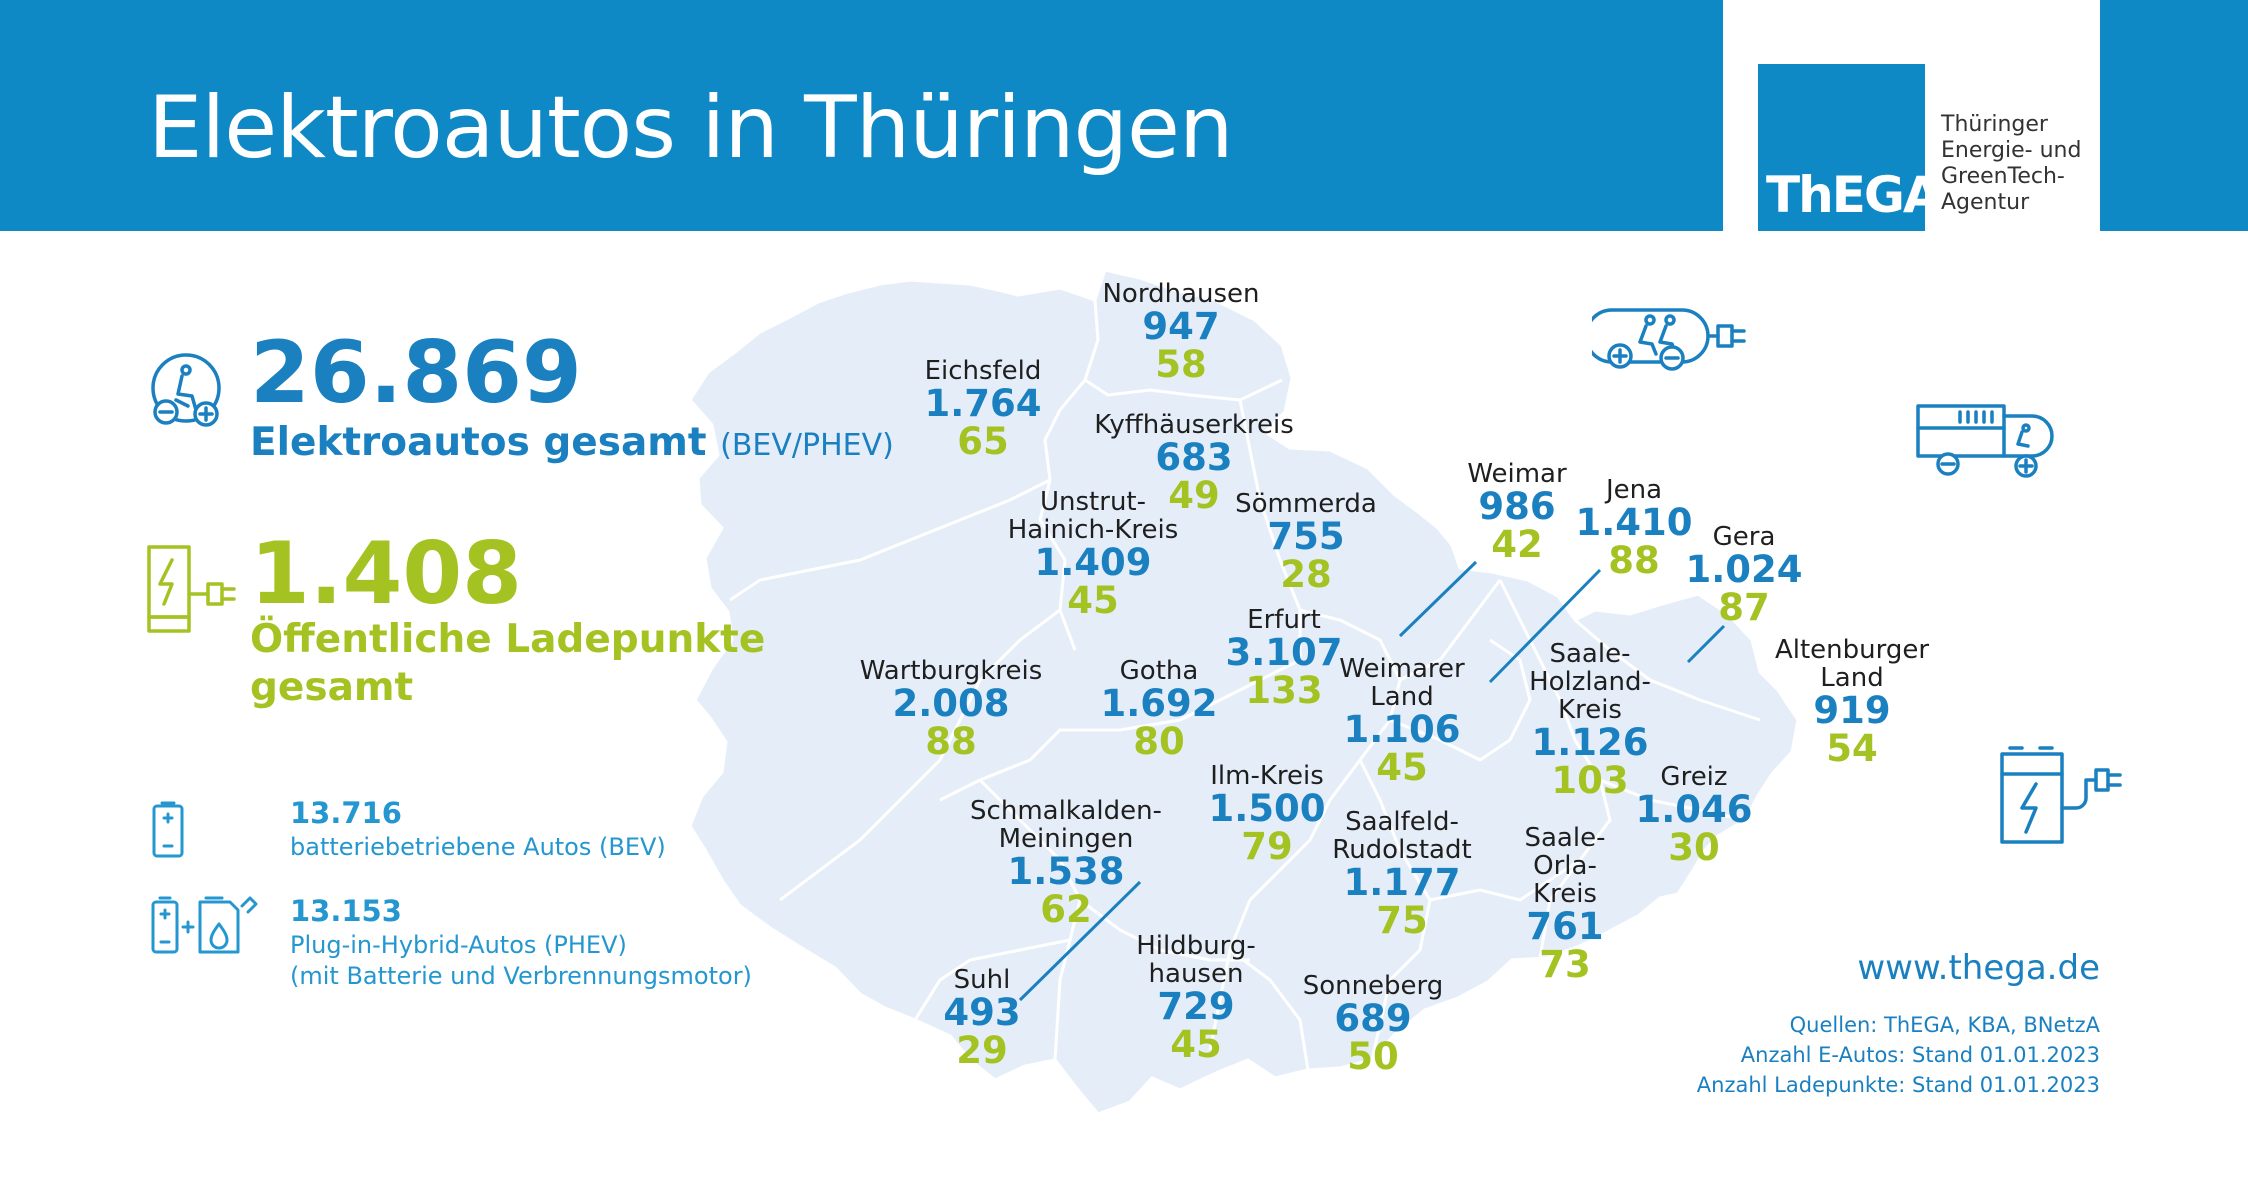 The image size is (2248, 1180). I want to click on cars-total-label: Elektroautos gesamt (BEV/PHEV), so click(572, 442).